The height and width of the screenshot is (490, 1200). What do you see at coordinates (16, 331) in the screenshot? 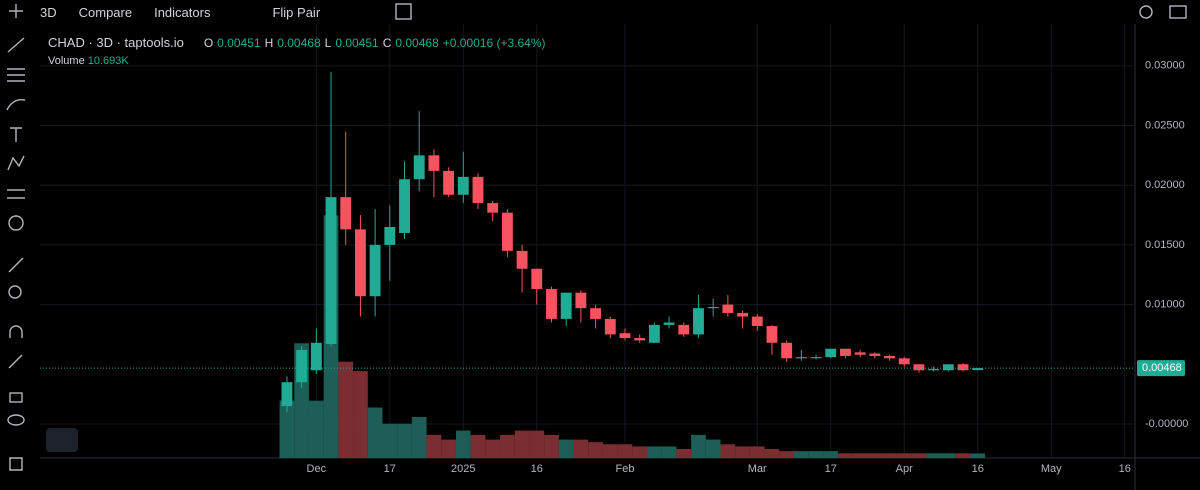
I see `magnet-icon` at bounding box center [16, 331].